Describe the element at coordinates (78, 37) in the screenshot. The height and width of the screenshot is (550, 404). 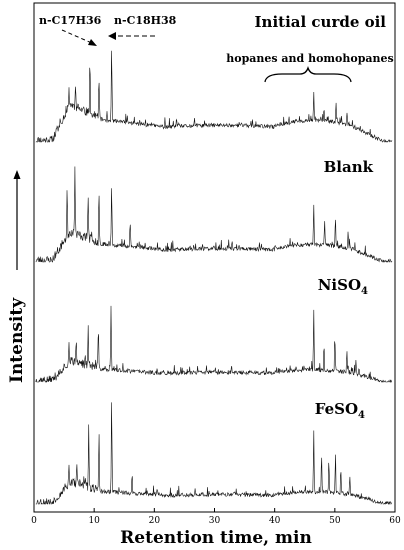
I see `peak-arrow-c17` at that location.